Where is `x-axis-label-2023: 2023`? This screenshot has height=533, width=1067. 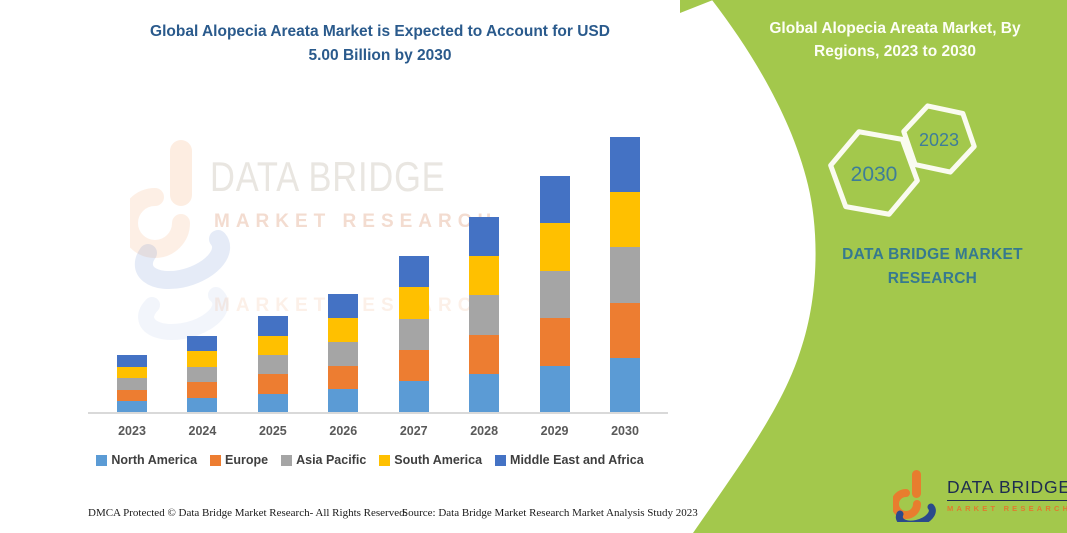
x-axis-label-2023: 2023 is located at coordinates (132, 431).